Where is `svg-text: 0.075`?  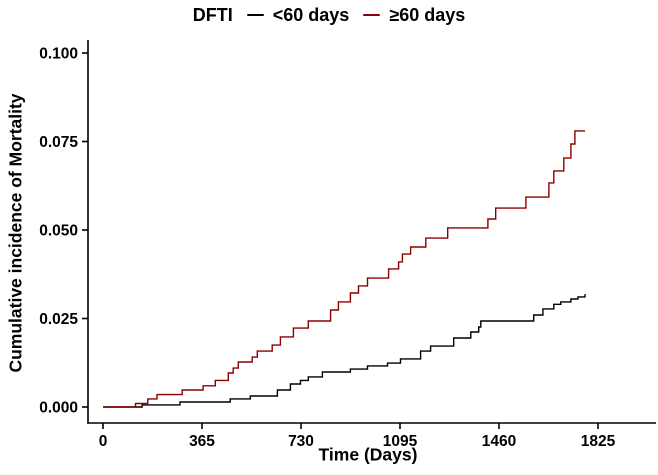
svg-text: 0.075 is located at coordinates (58, 142).